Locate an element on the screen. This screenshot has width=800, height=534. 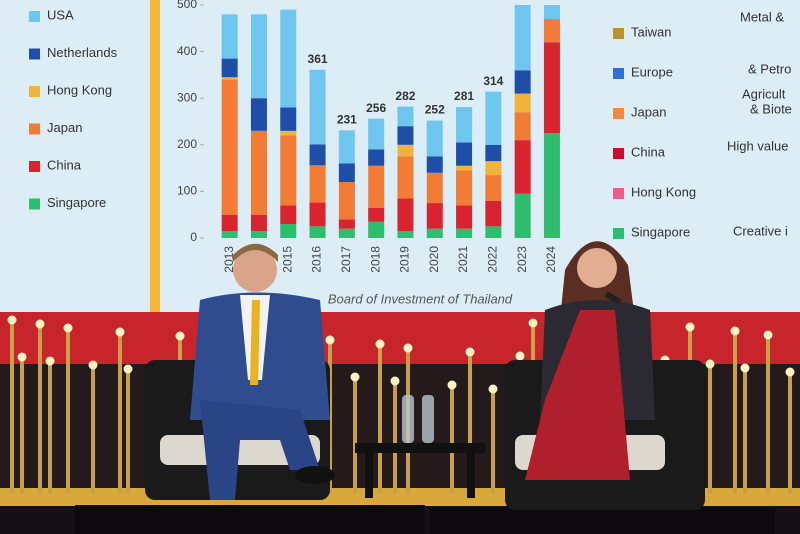
y-tick-label: 200 is located at coordinates (187, 144).